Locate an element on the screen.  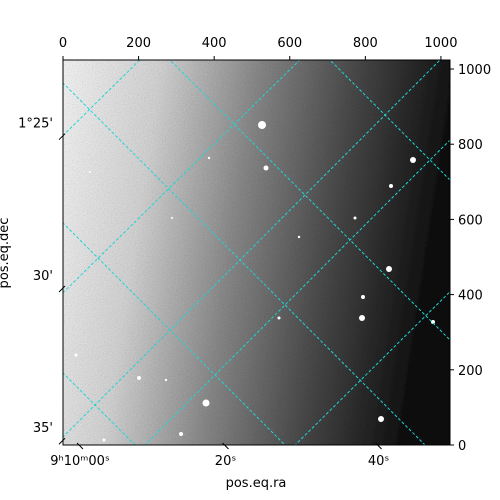
right-tick-label: 1000 is located at coordinates (474, 70).